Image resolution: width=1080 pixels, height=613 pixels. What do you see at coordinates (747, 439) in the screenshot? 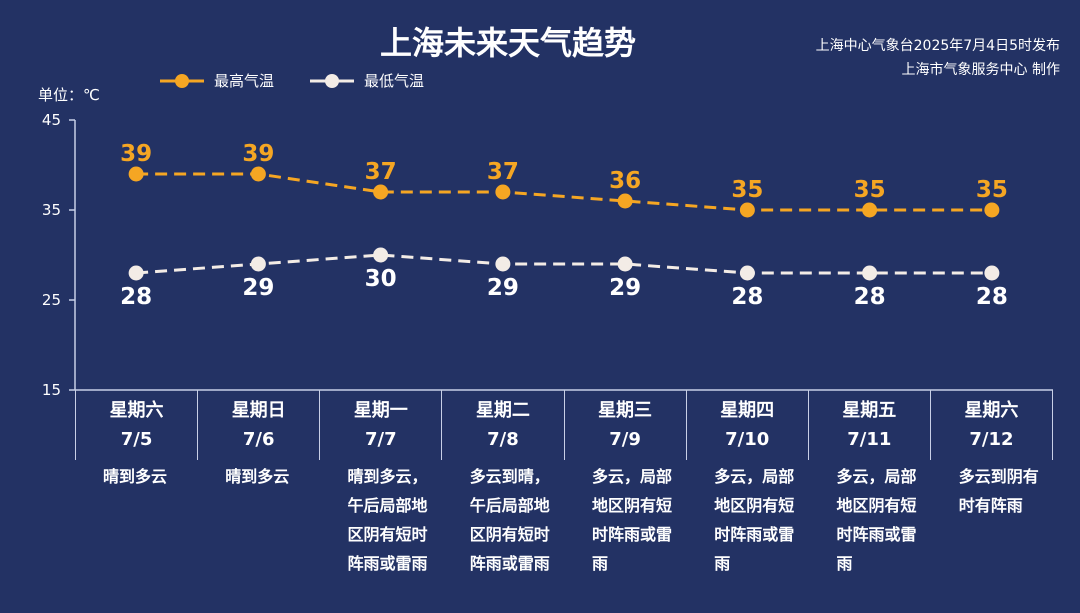
I see `date-label: 7/10` at bounding box center [747, 439].